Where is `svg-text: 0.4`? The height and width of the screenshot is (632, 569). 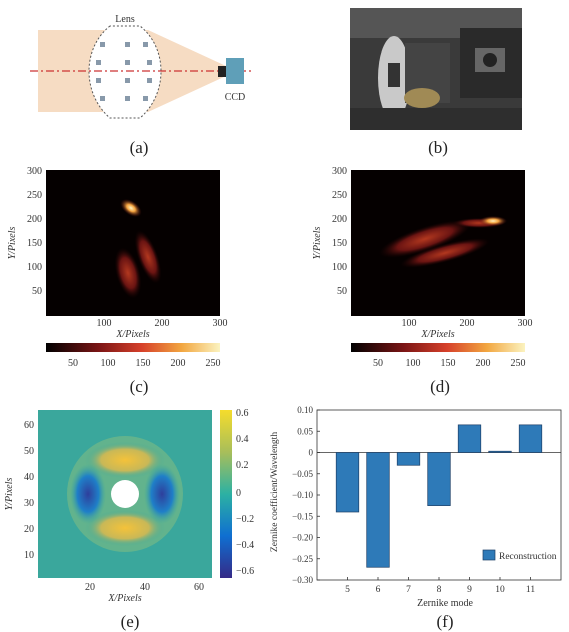 svg-text: 0.4 is located at coordinates (242, 439).